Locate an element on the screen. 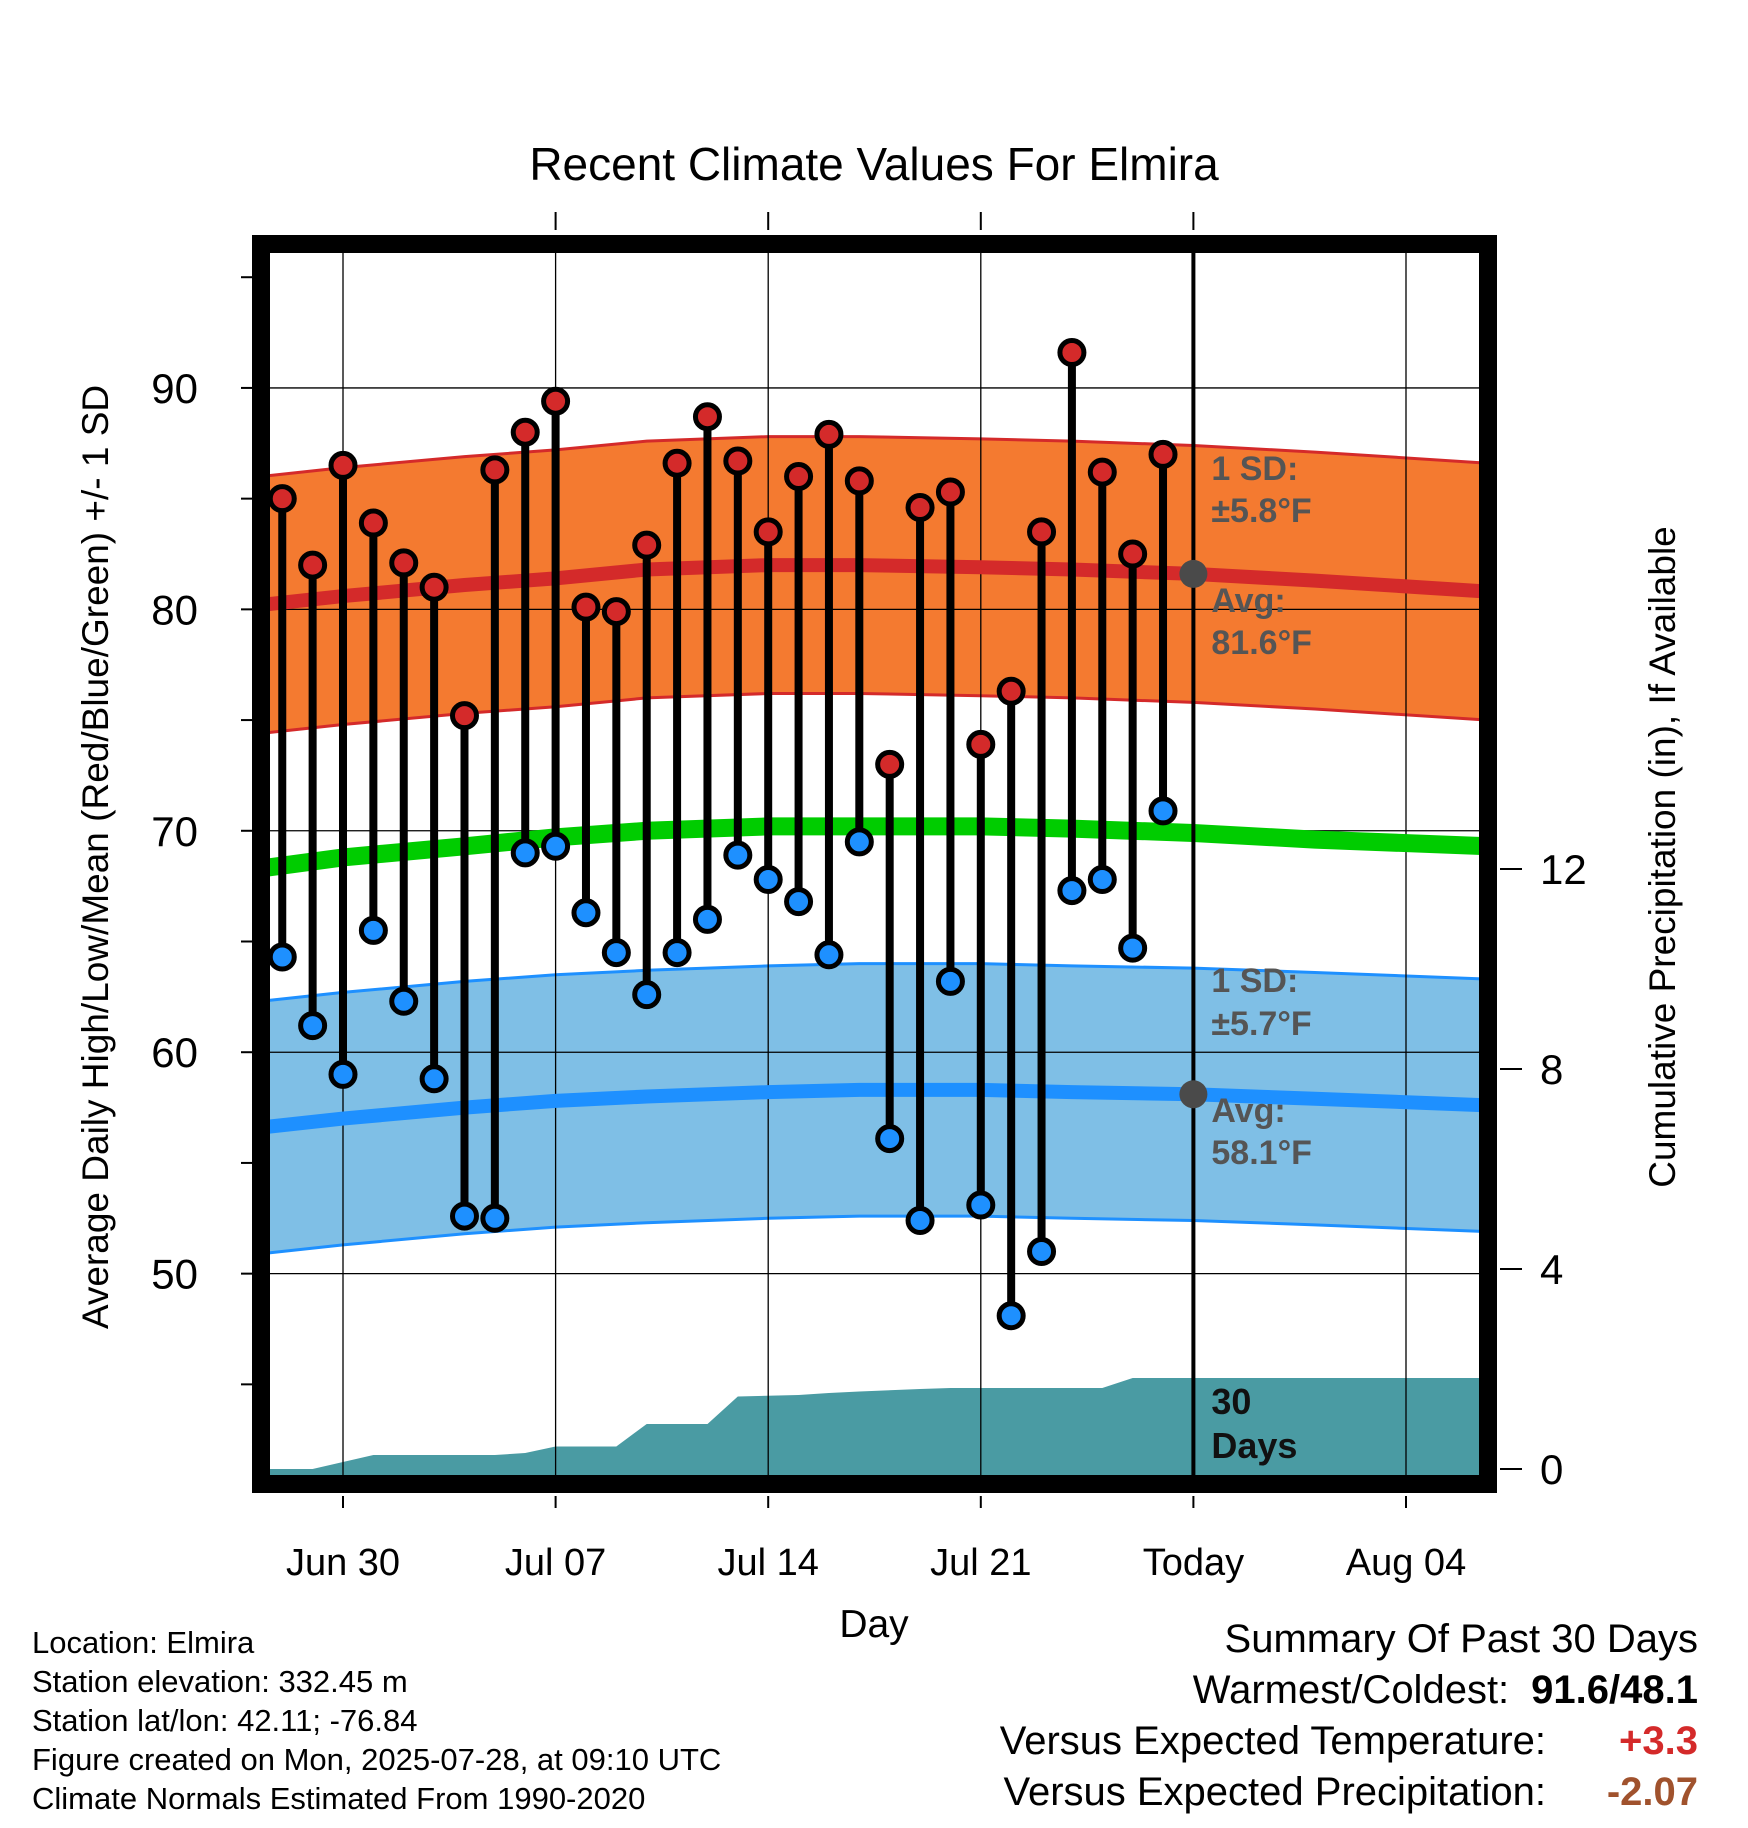  high-sd-upper-edge is located at coordinates (874, 456).